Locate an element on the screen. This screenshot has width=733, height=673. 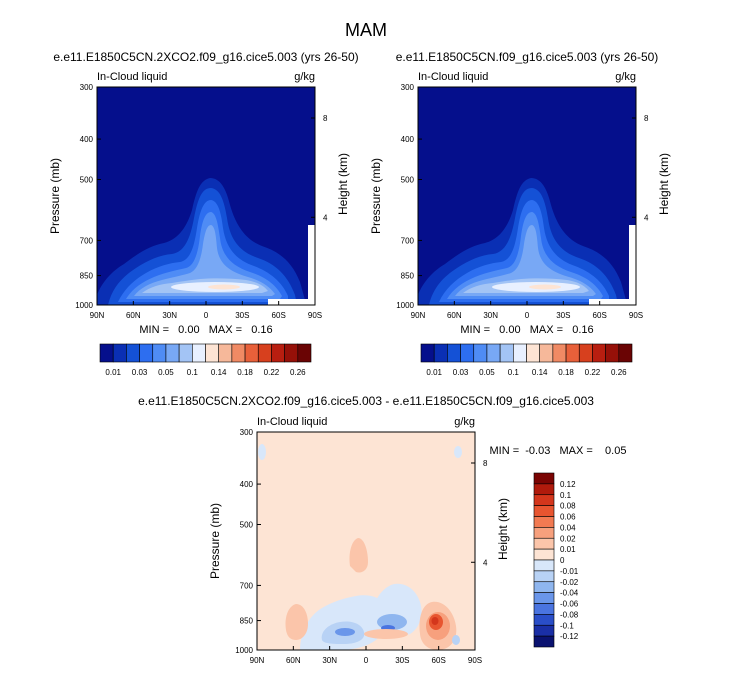
panel-b-x-tick-label: 90N is located at coordinates (418, 315).